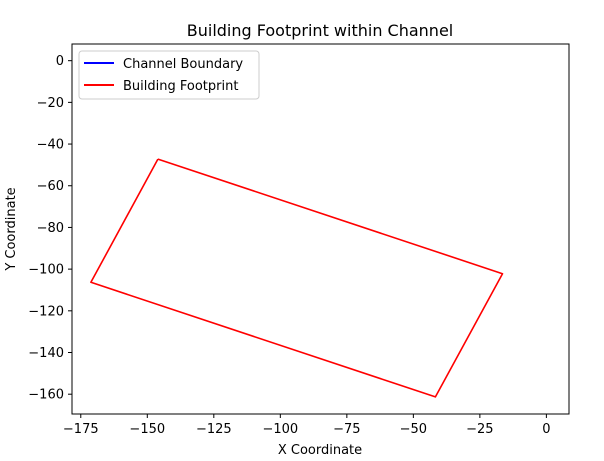 The image size is (604, 461). I want to click on y-tick-label: 0, so click(60, 61).